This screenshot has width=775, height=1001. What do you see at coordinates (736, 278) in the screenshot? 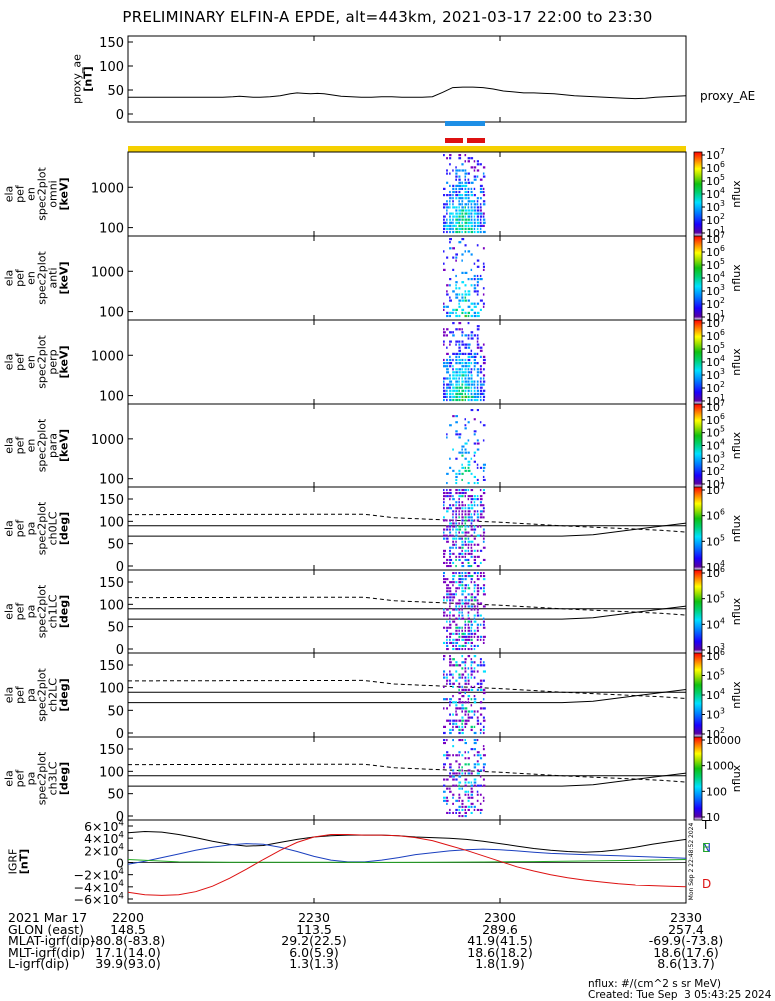
I see `colorbar-label: nflux` at bounding box center [736, 278].